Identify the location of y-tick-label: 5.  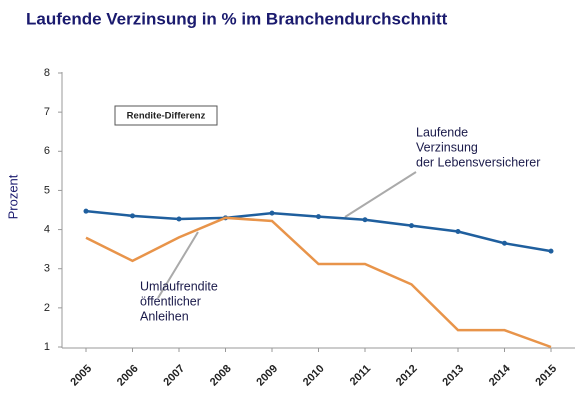
(47, 190).